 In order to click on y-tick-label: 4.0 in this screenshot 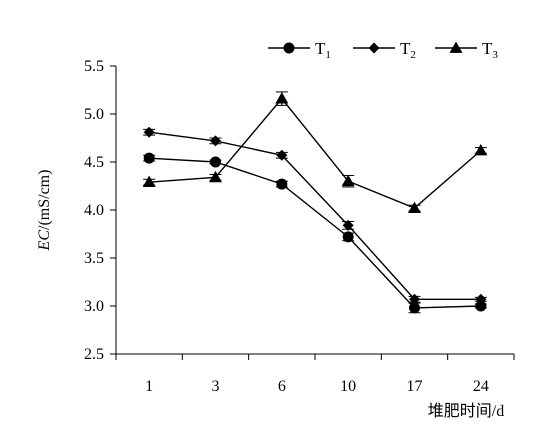, I will do `click(94, 210)`.